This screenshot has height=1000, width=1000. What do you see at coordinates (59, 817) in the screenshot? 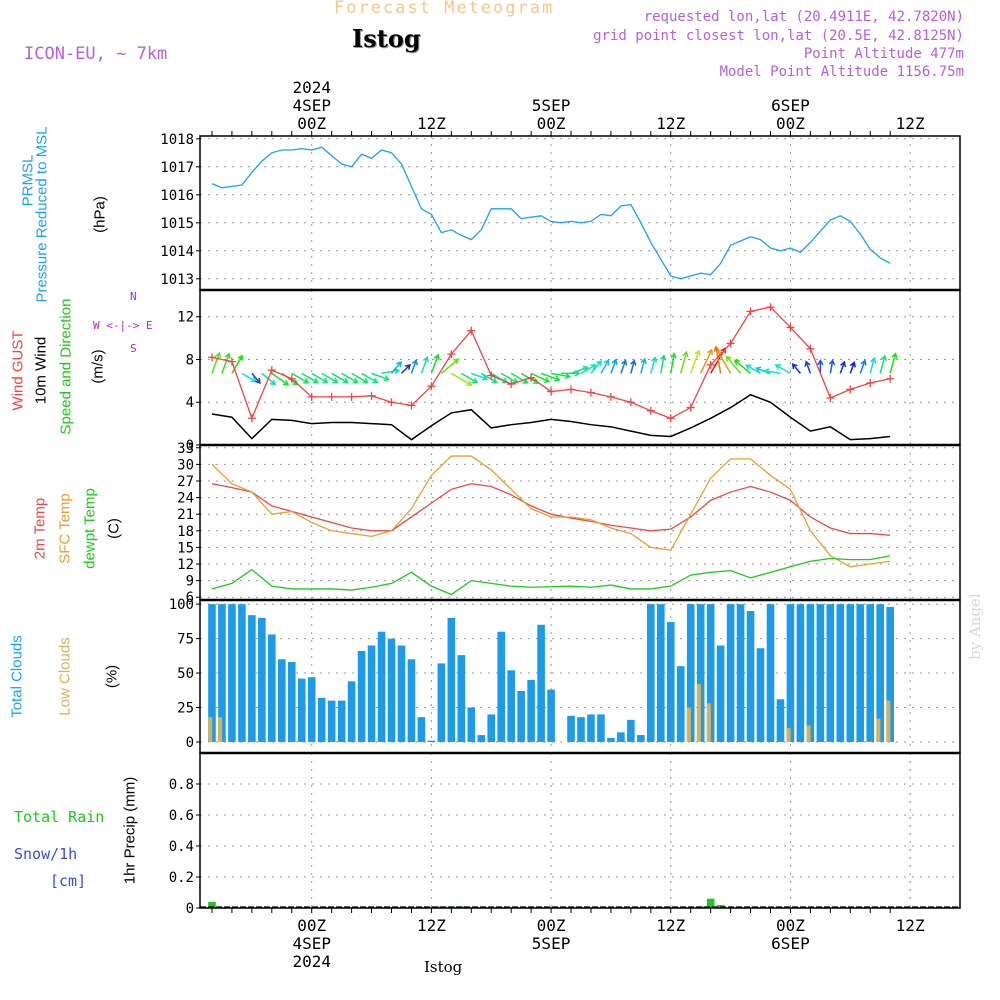
I see `rain-label: Total Rain` at bounding box center [59, 817].